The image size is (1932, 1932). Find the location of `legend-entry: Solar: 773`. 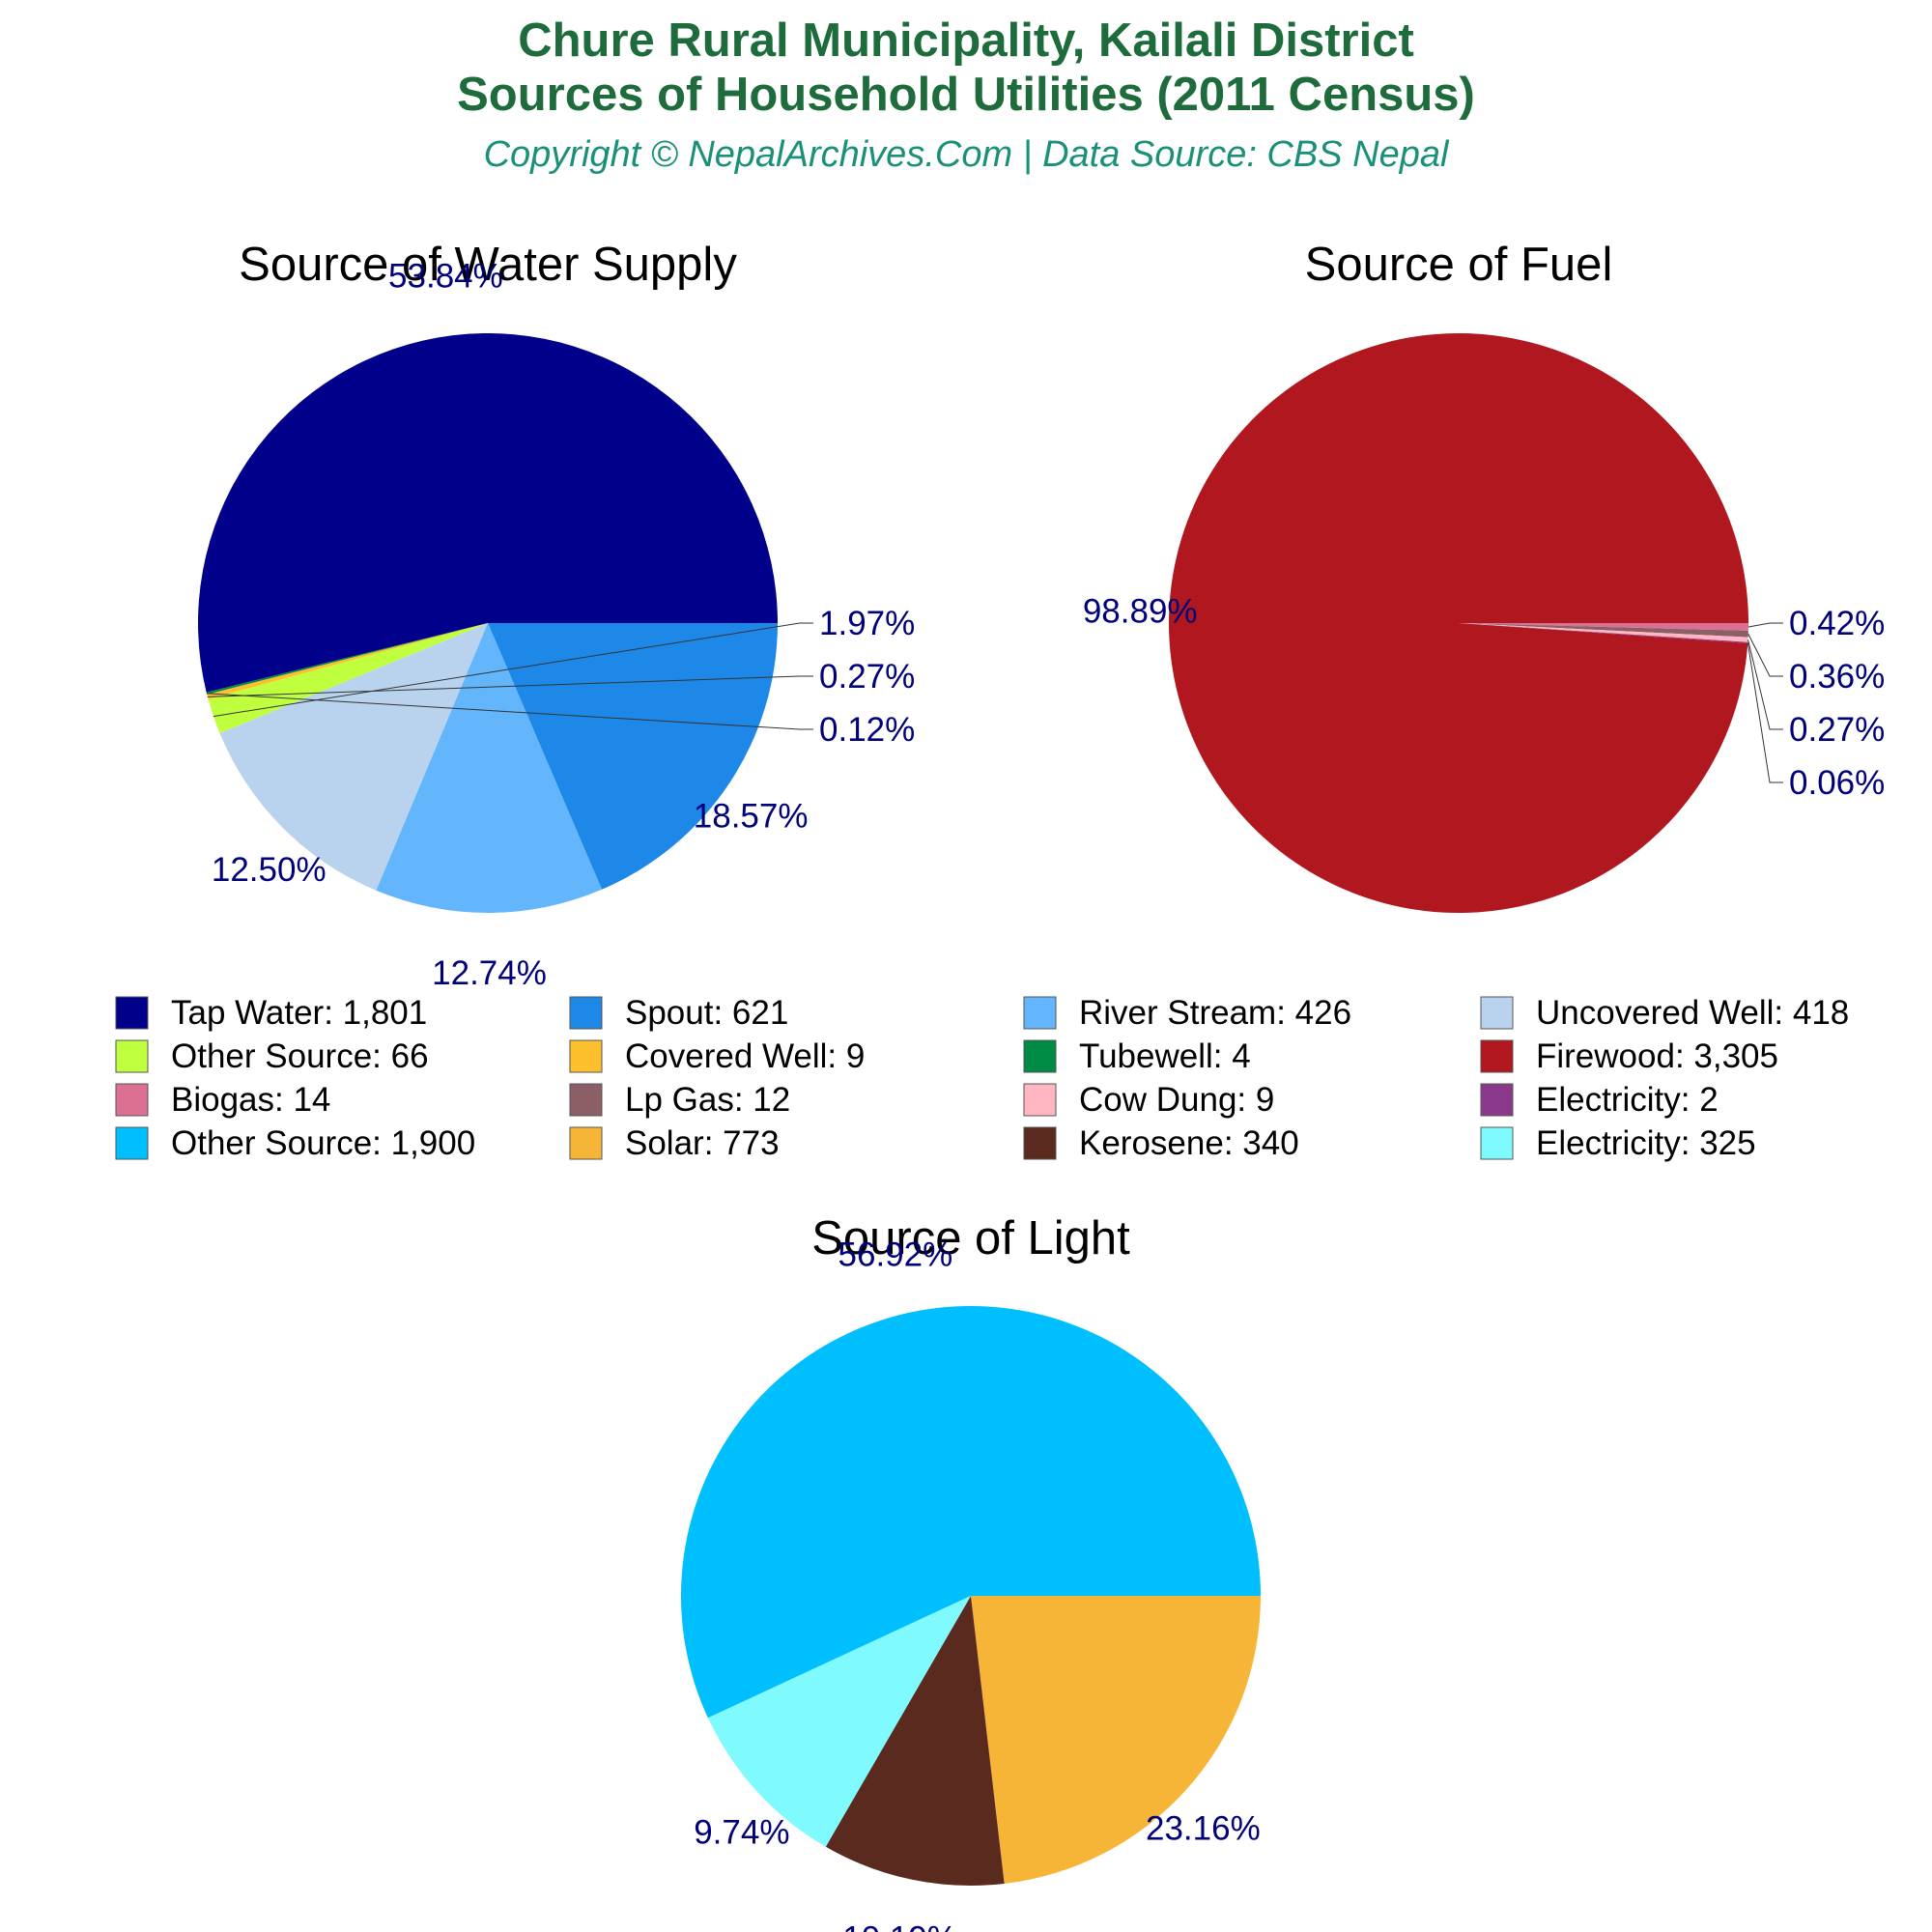

legend-entry: Solar: 773 is located at coordinates (702, 1143).